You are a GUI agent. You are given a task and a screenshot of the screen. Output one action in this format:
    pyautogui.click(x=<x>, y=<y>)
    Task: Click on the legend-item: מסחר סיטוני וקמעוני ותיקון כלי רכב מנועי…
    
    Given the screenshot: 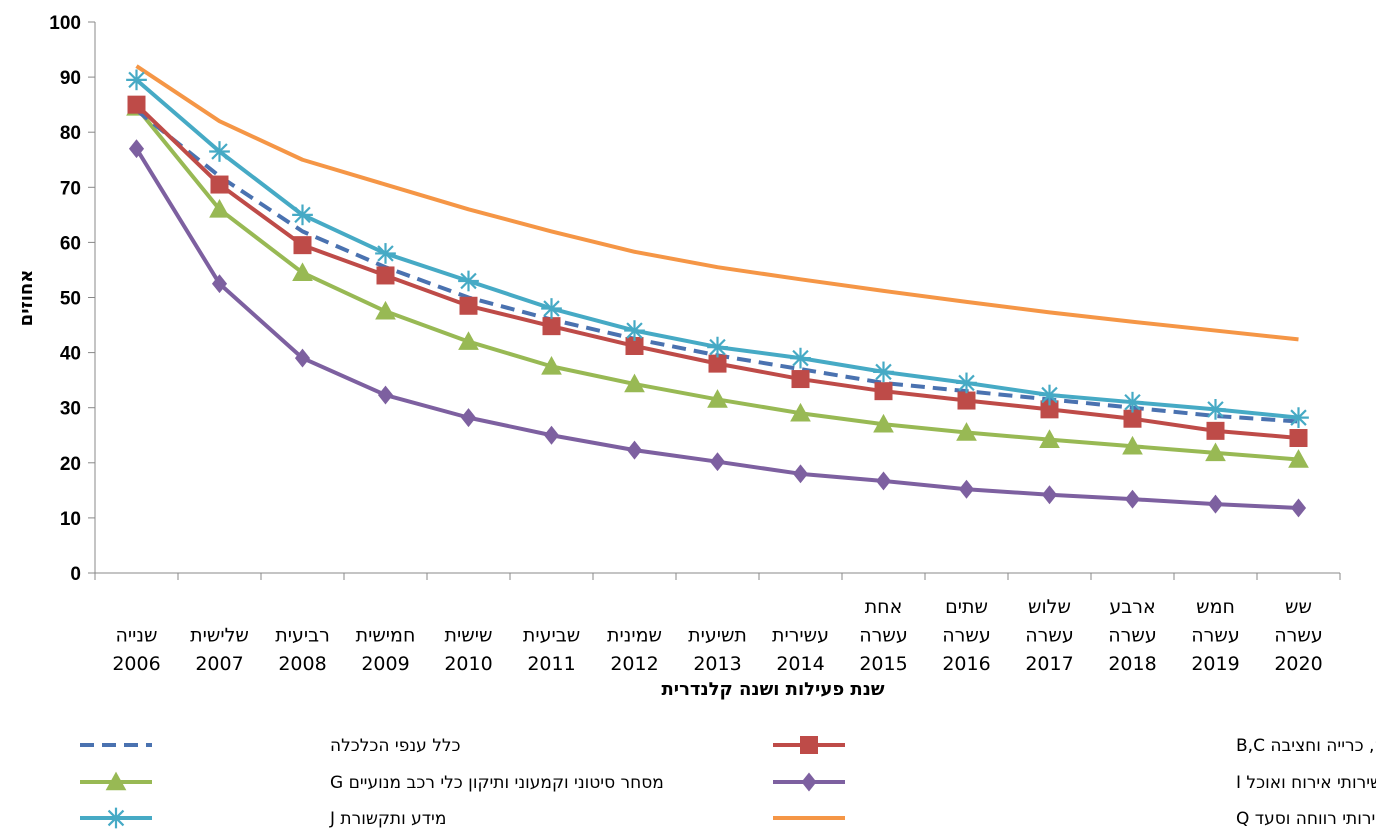 What is the action you would take?
    pyautogui.click(x=372, y=782)
    